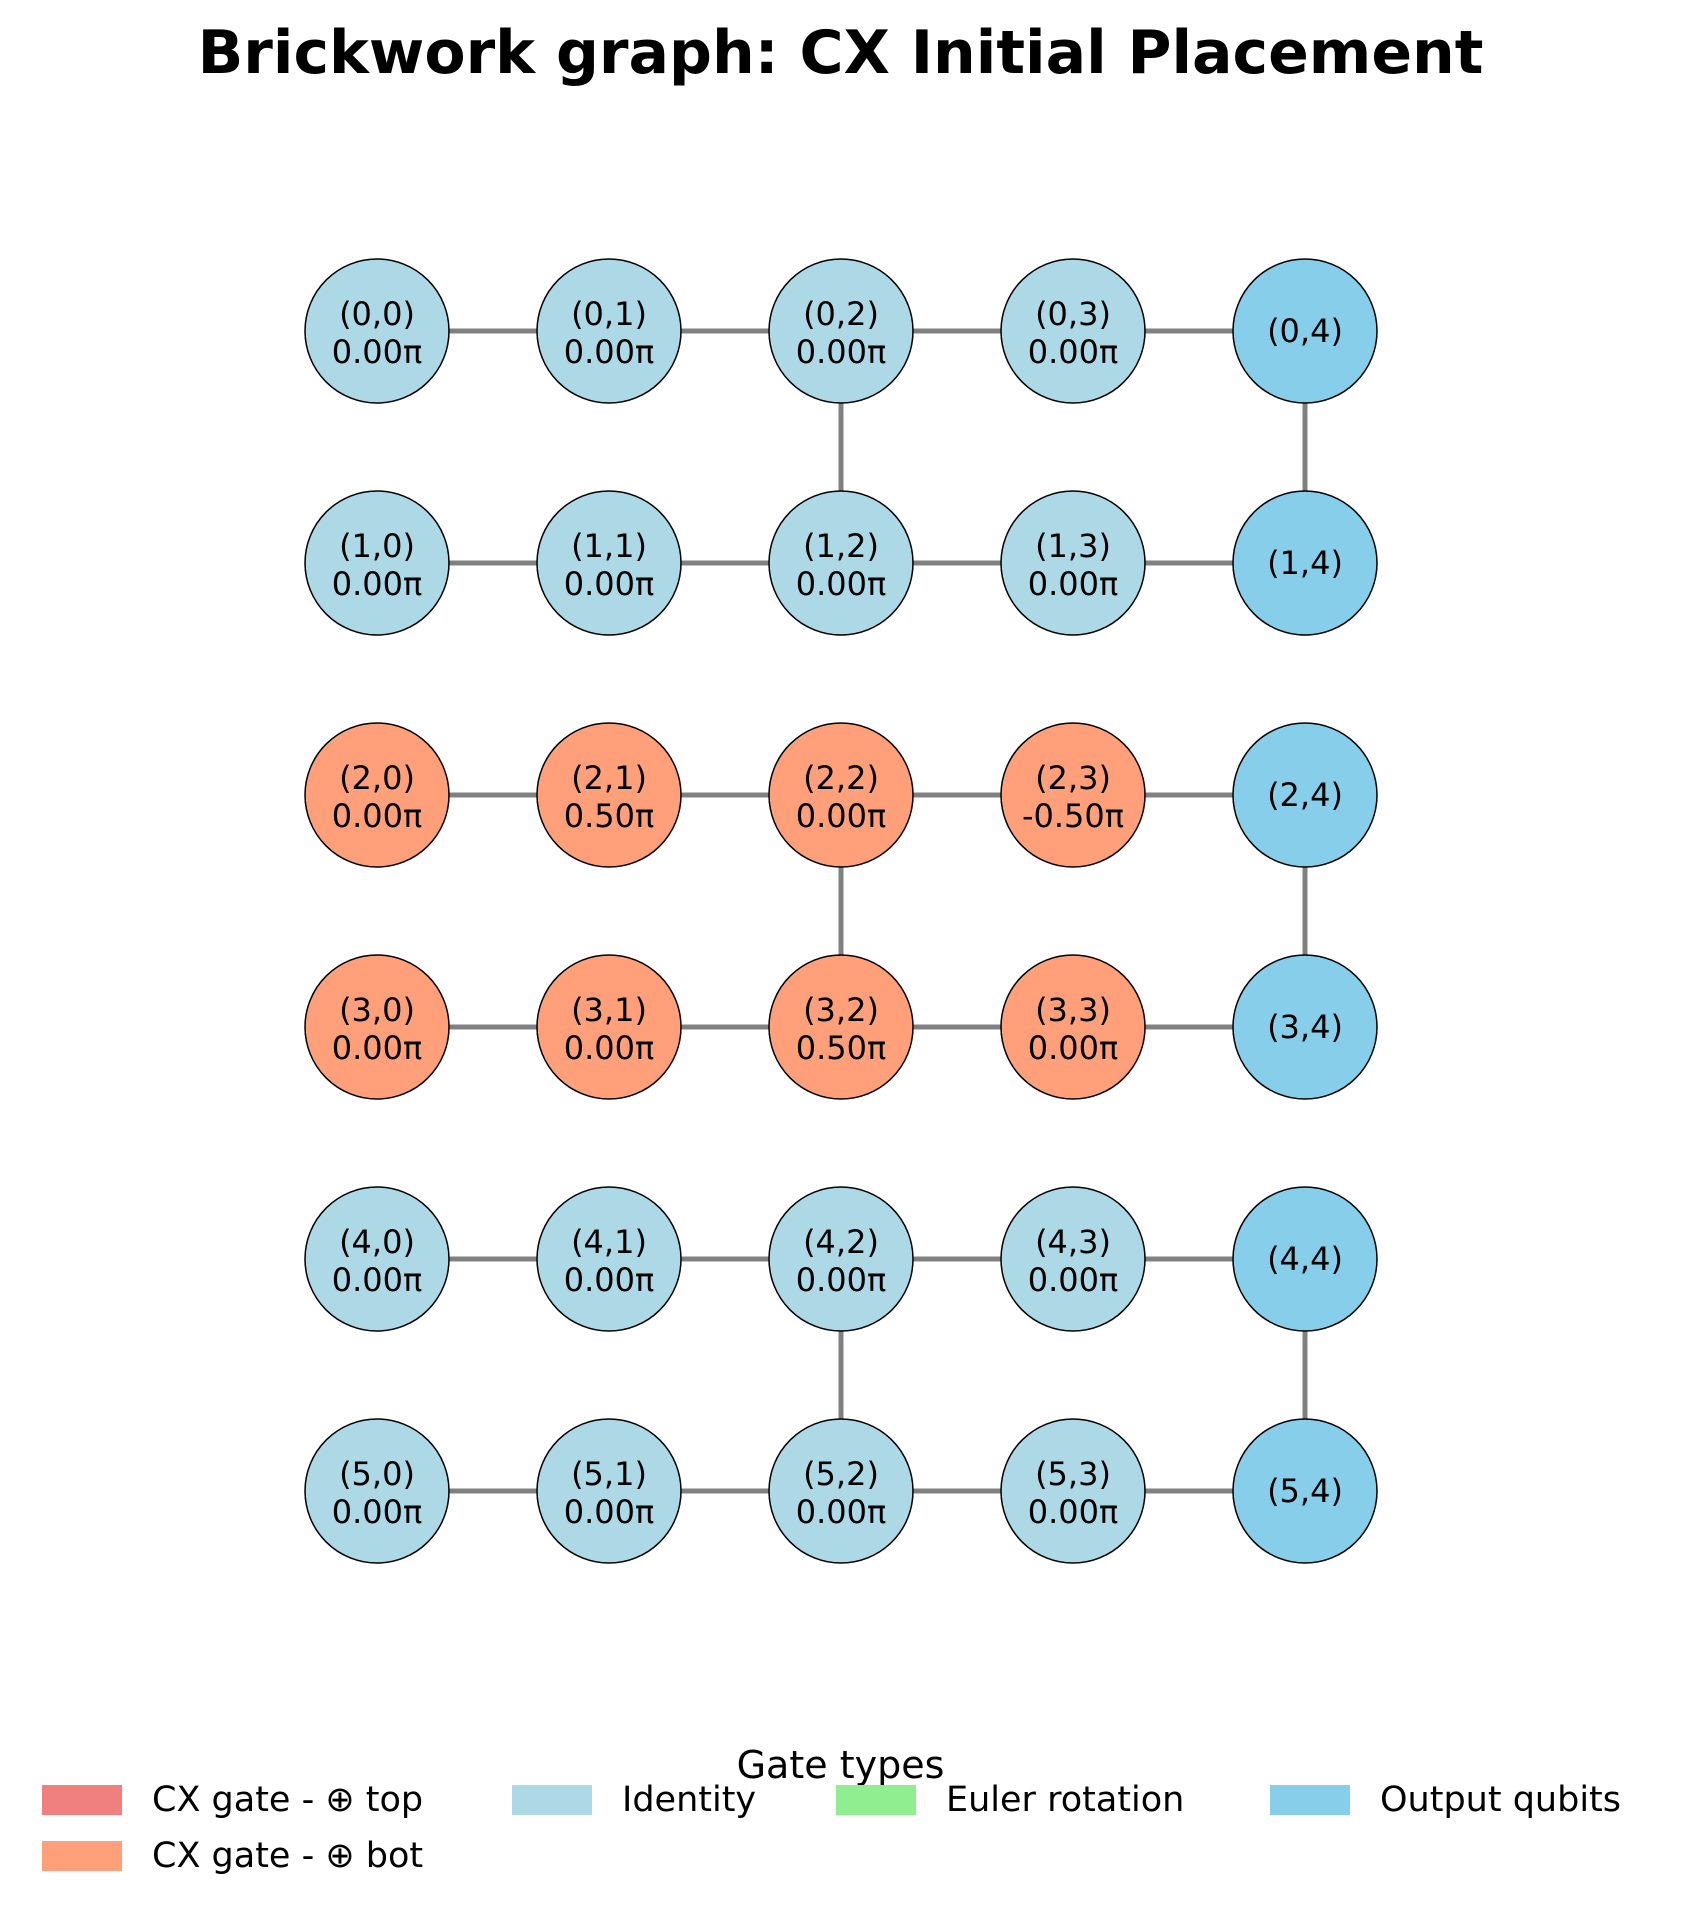 The width and height of the screenshot is (1681, 1932). I want to click on node-id-label: (3,0), so click(377, 1010).